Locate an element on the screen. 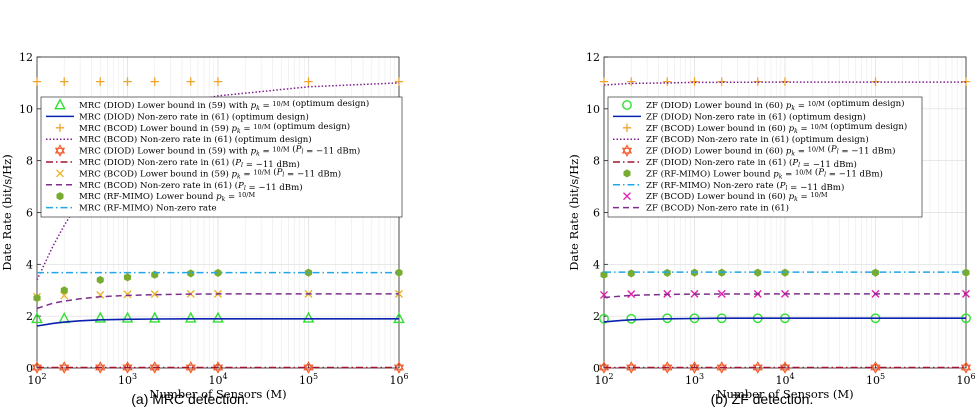 This screenshot has width=978, height=413. legend-item: ZF (BCOD) Lower bound in (60) pk = 10/M is located at coordinates (725, 197).